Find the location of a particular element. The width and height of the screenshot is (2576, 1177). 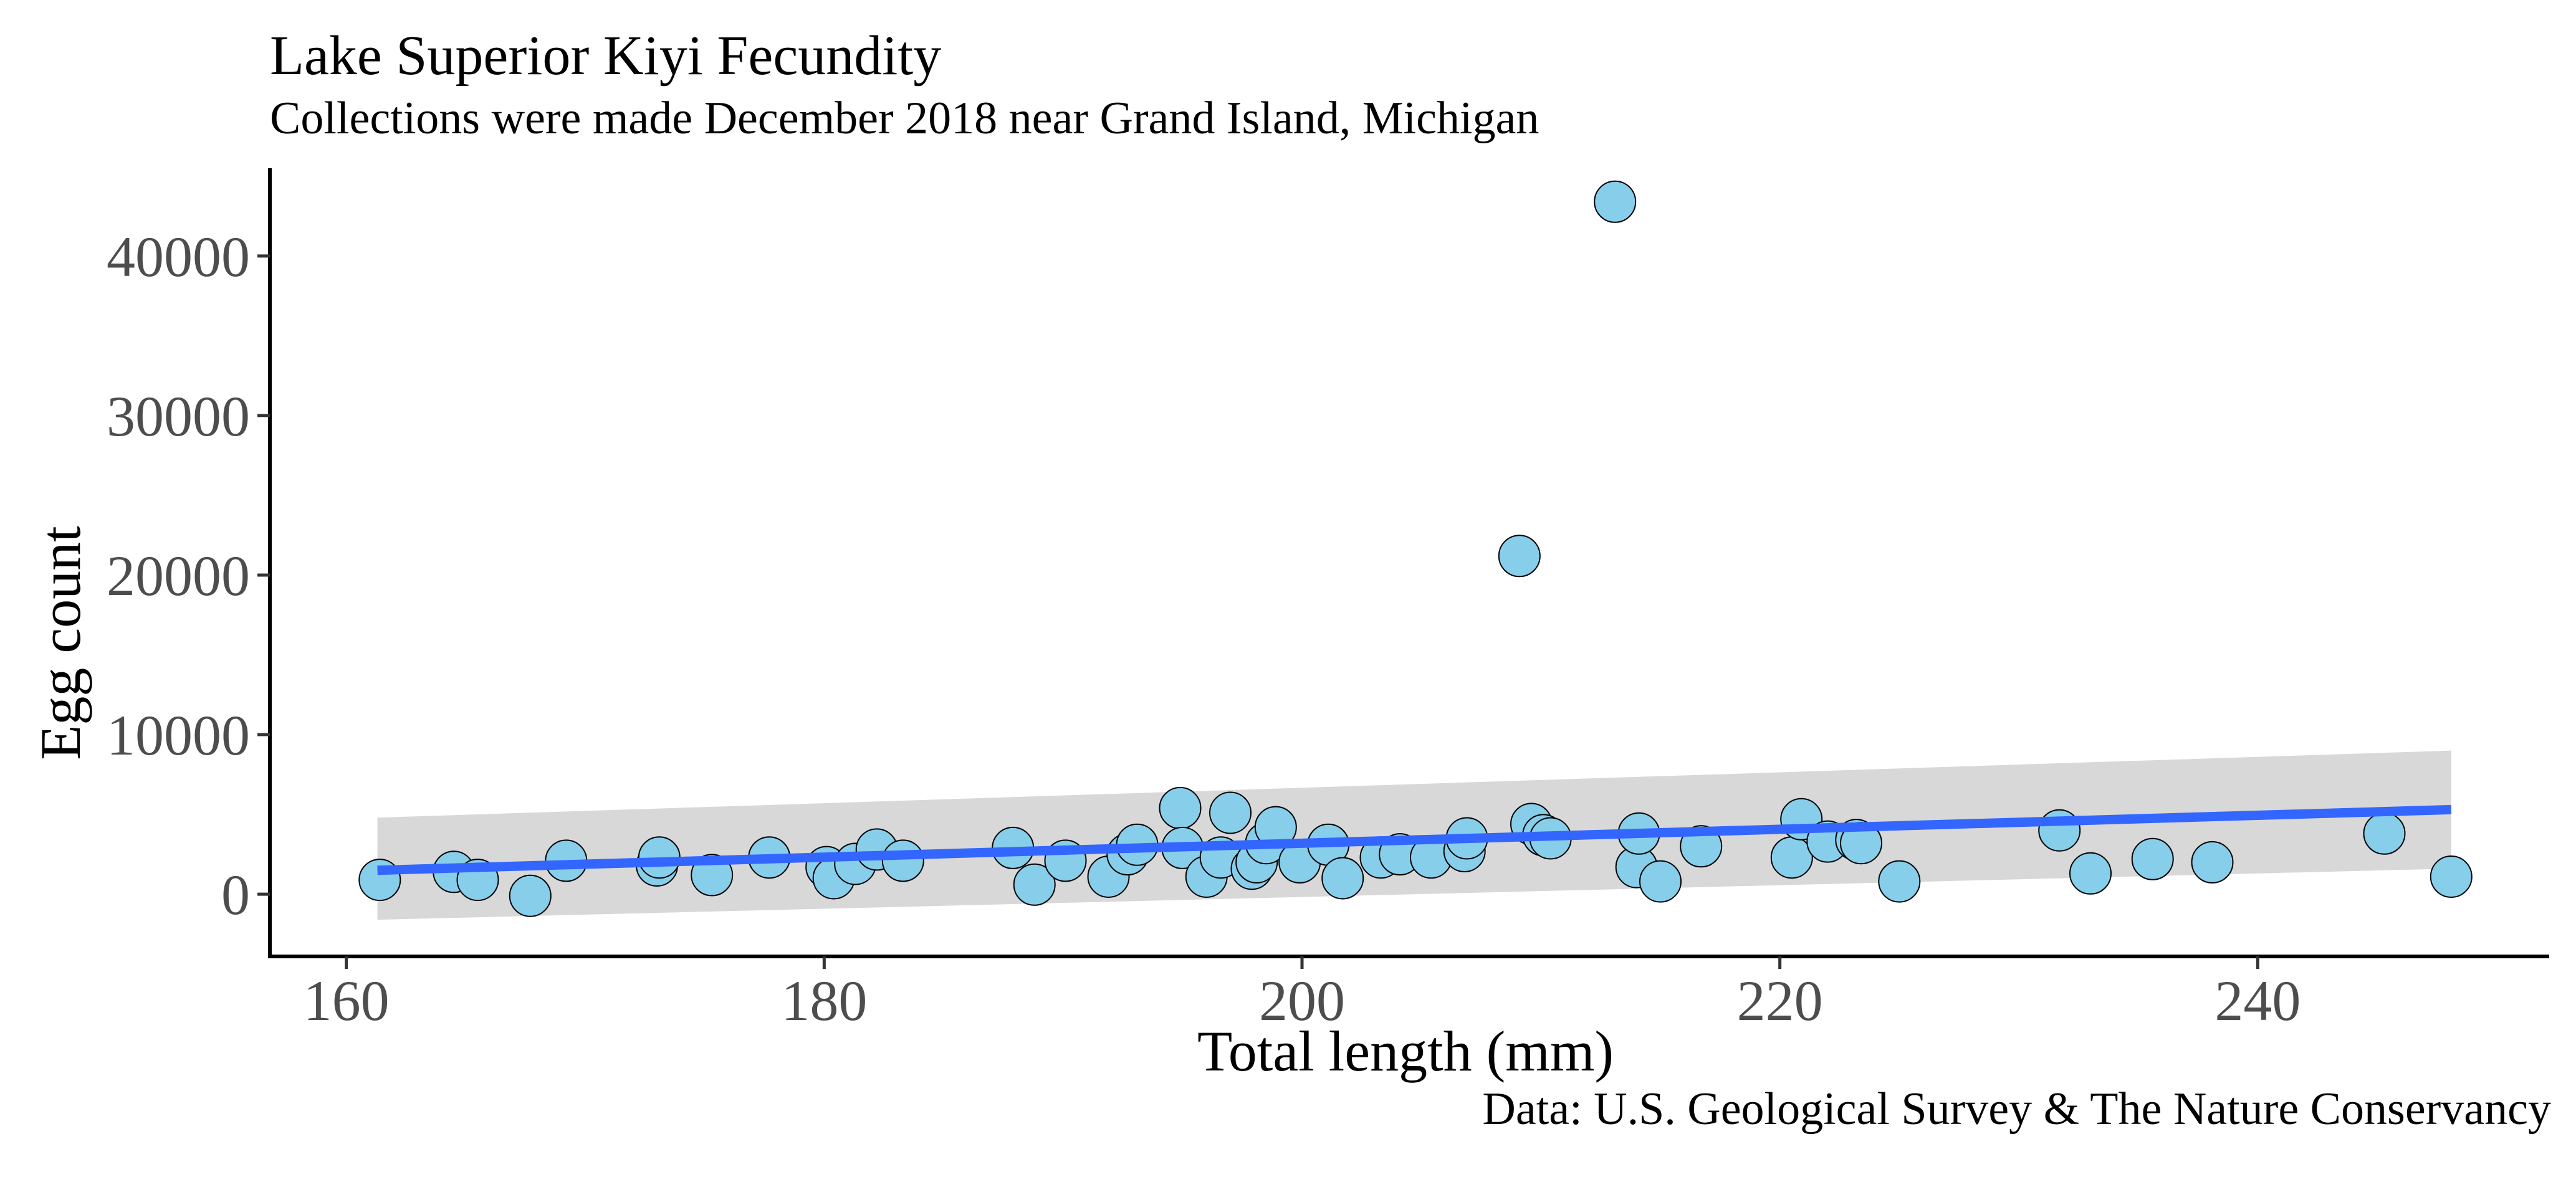

confidence-band is located at coordinates (1414, 835).